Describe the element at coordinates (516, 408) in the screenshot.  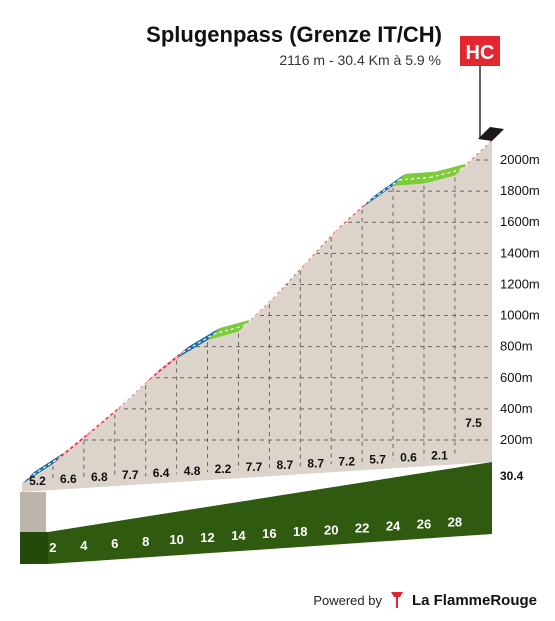
I see `altitude-tick-label: 400m` at that location.